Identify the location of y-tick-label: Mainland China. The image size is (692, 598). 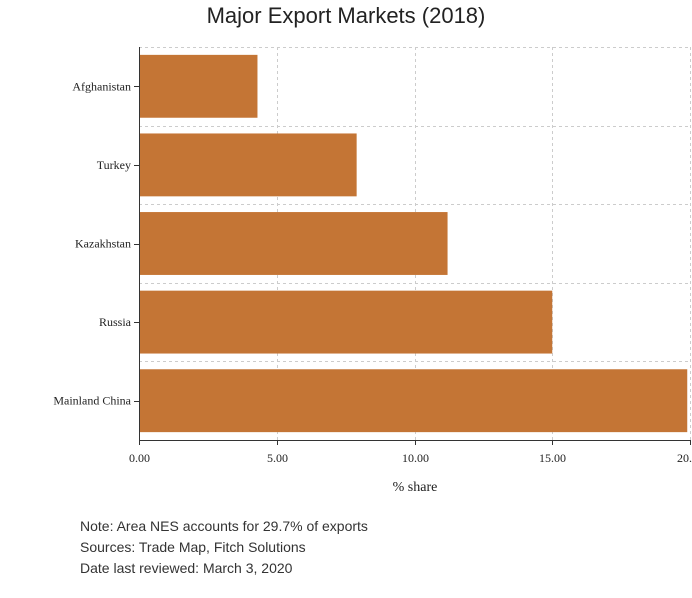
(92, 401).